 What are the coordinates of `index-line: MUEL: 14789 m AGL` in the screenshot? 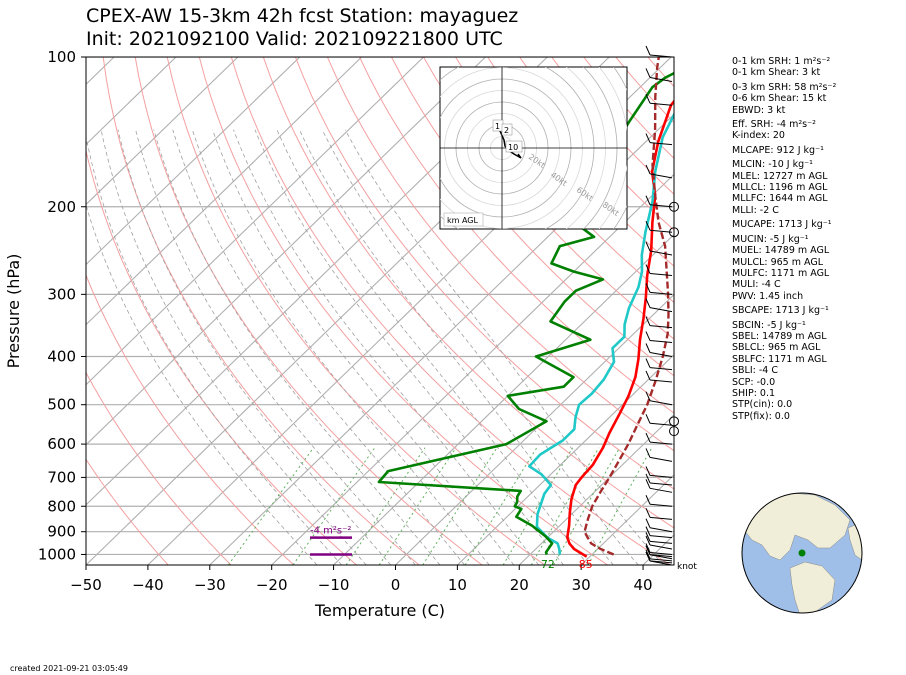 It's located at (781, 251).